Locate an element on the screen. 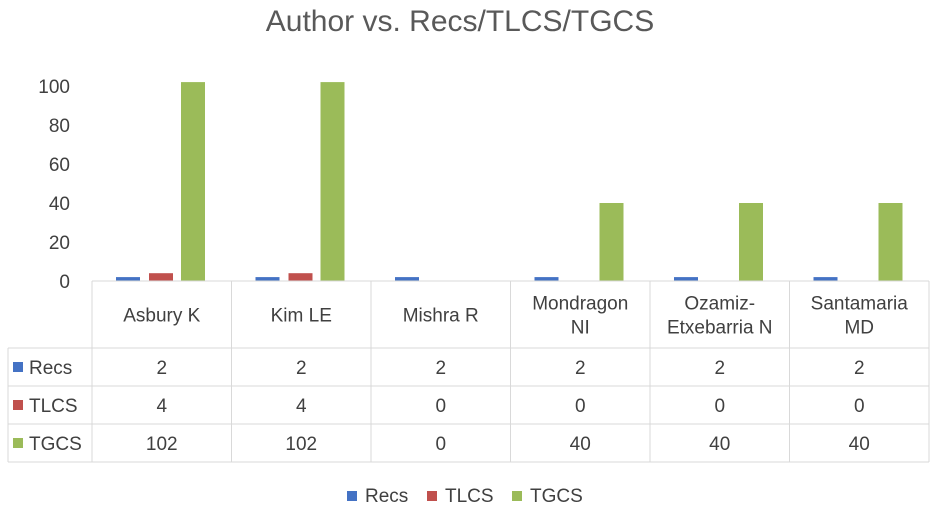 The image size is (935, 511). y-axis: 0 20 40 60 80 100 is located at coordinates (54, 185).